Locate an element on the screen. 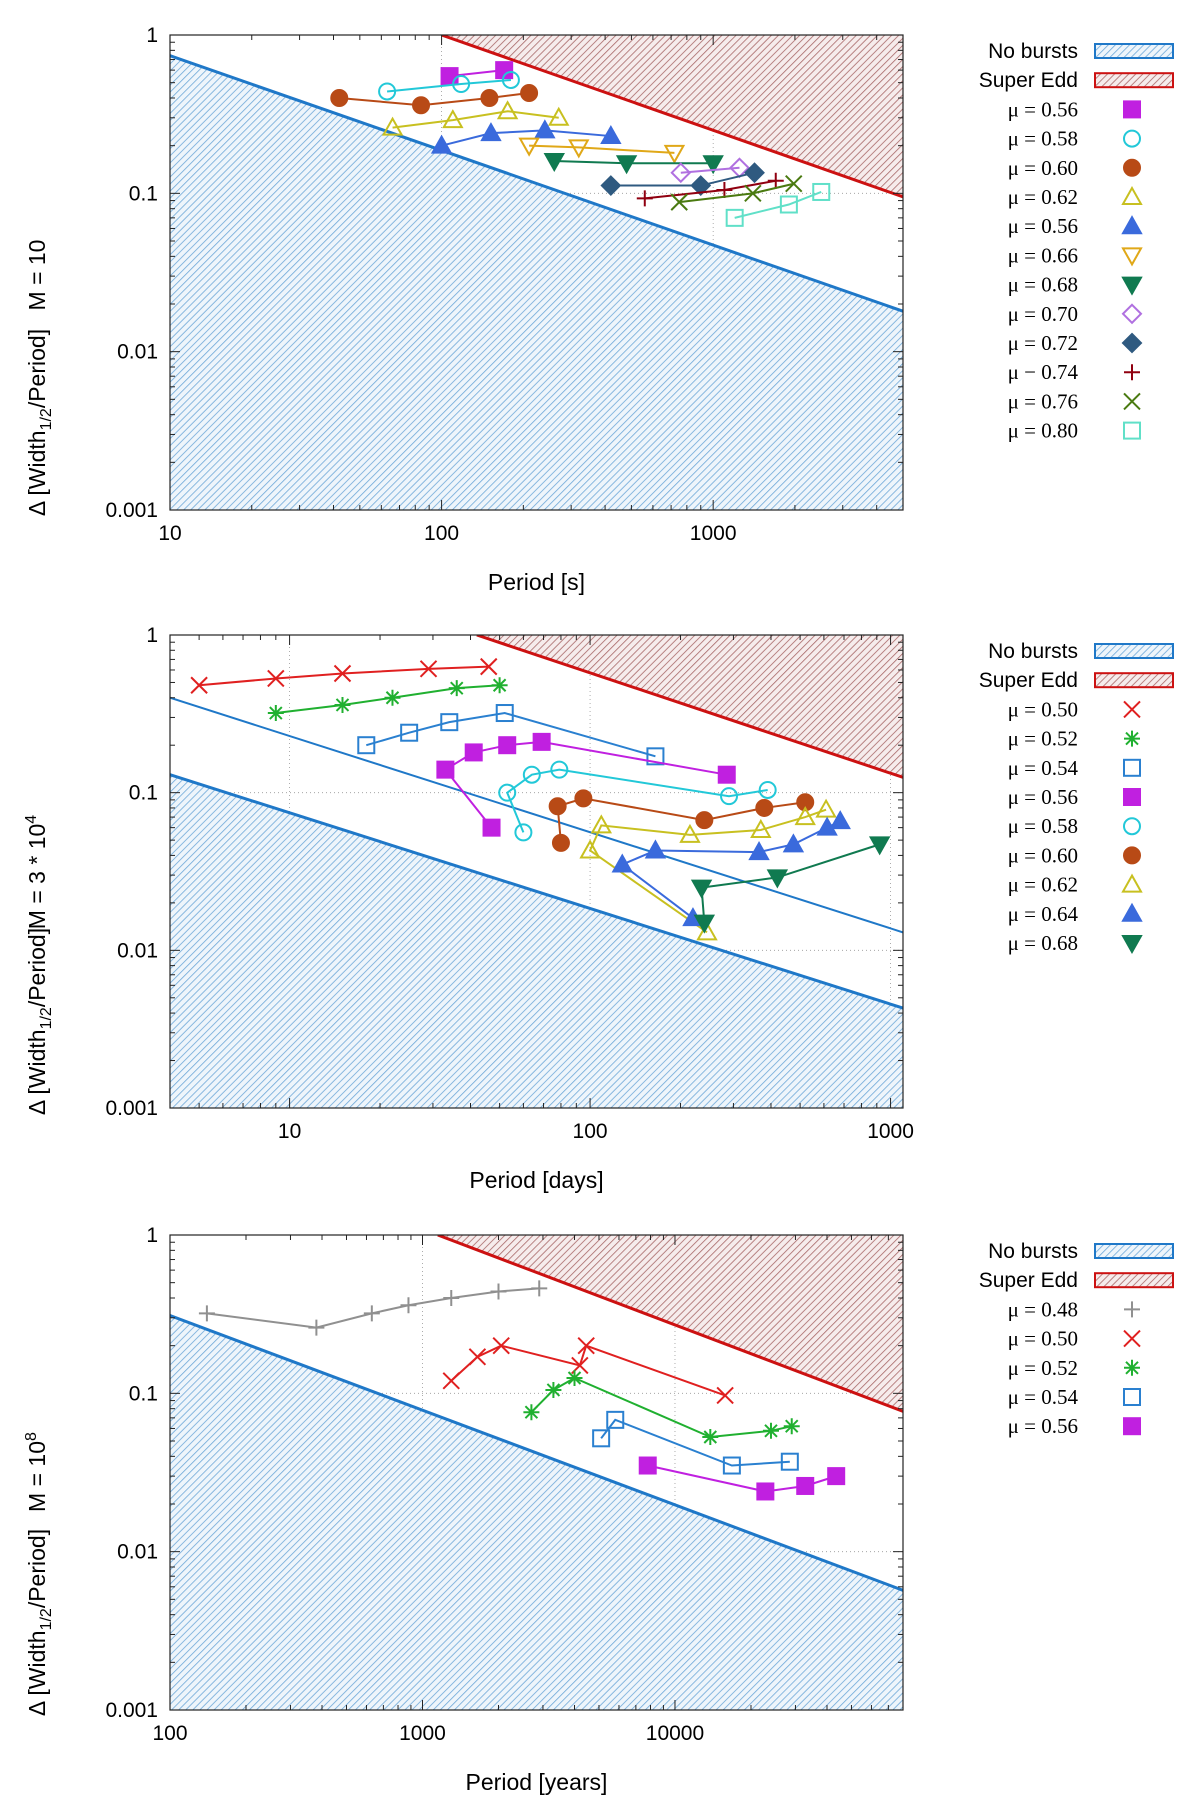  legend-label: μ = 0.58 is located at coordinates (1043, 139).